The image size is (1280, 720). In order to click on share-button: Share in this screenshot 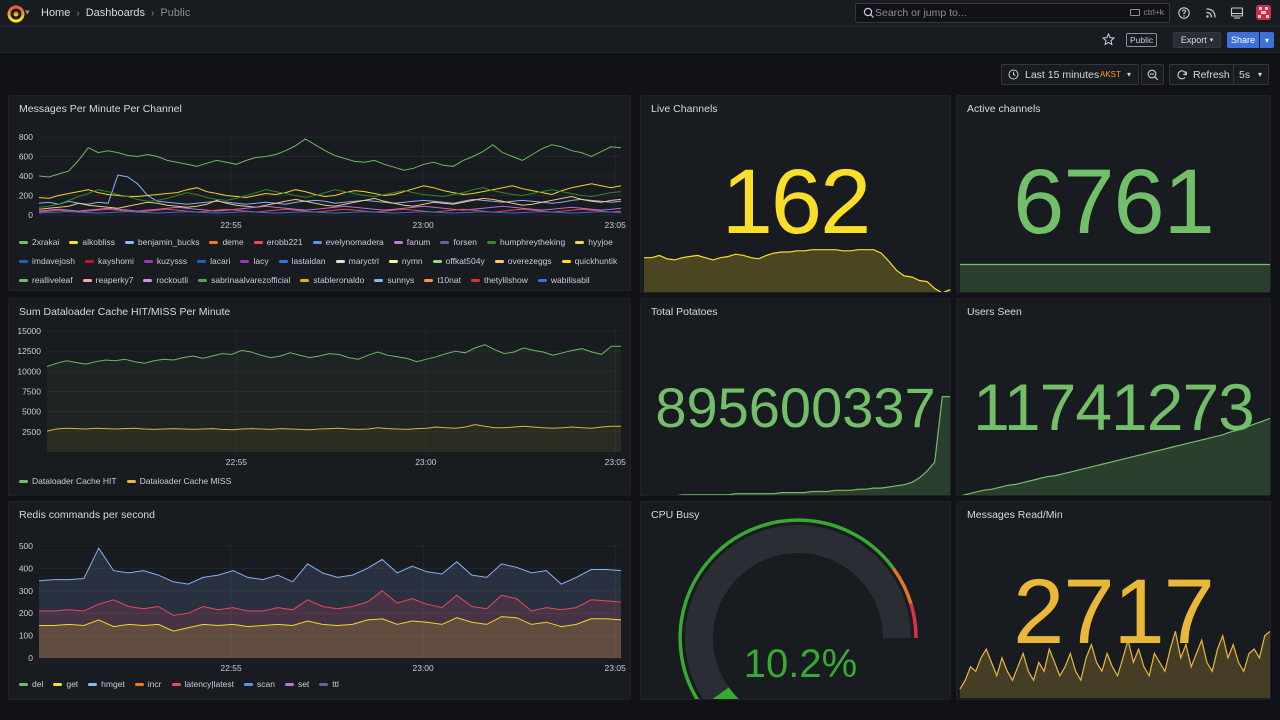, I will do `click(1243, 40)`.